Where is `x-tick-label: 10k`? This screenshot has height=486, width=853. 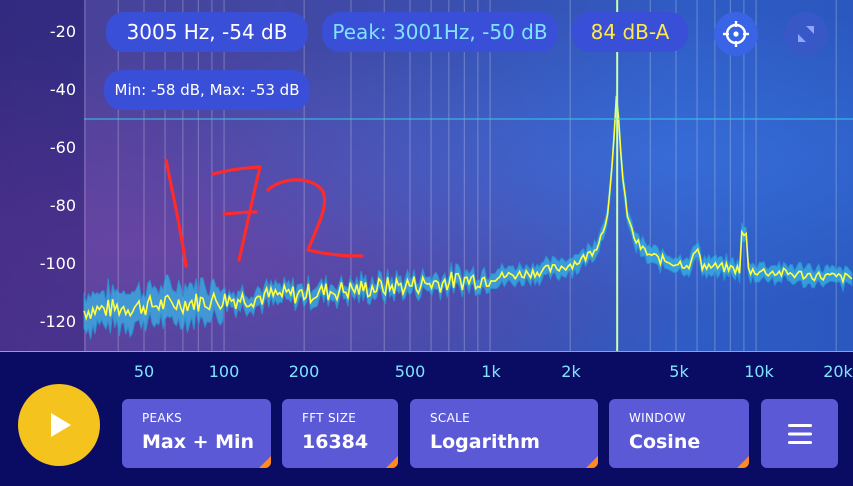
x-tick-label: 10k is located at coordinates (759, 371).